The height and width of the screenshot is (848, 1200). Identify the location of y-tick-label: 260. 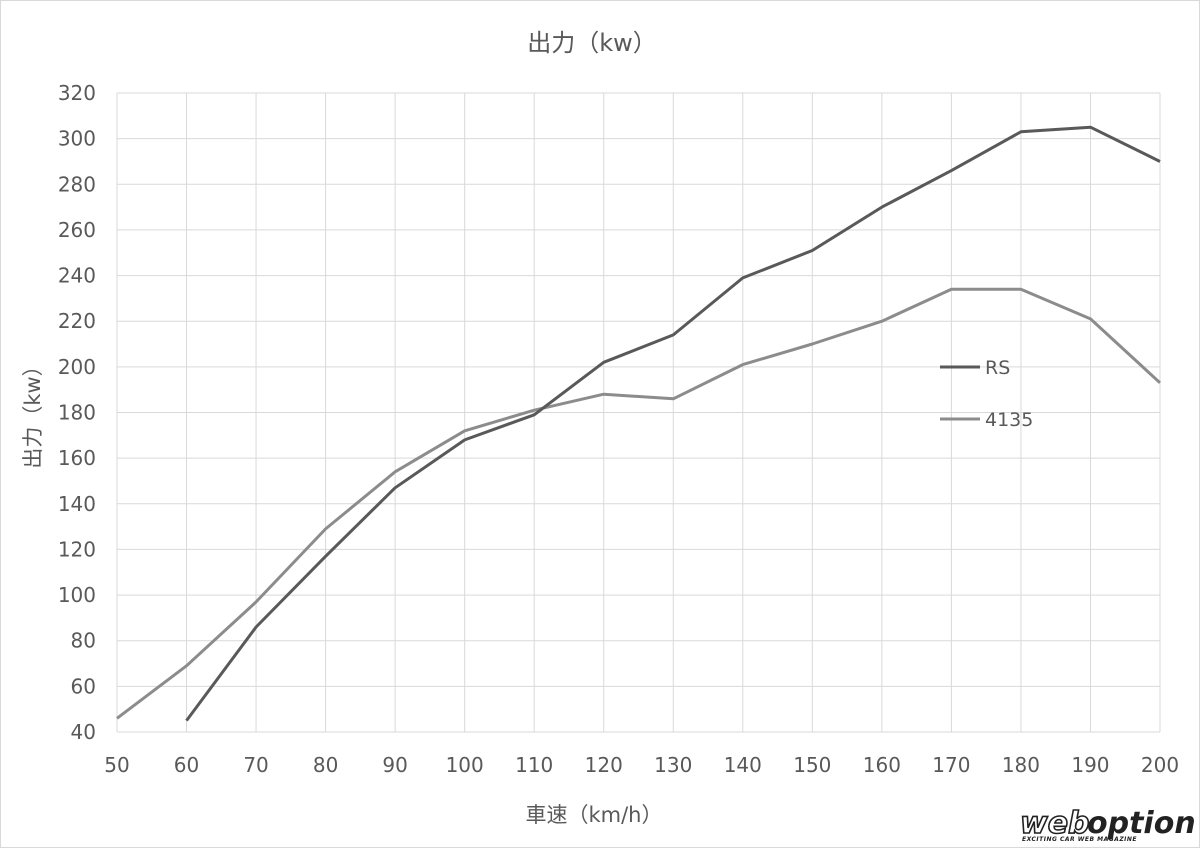
(77, 230).